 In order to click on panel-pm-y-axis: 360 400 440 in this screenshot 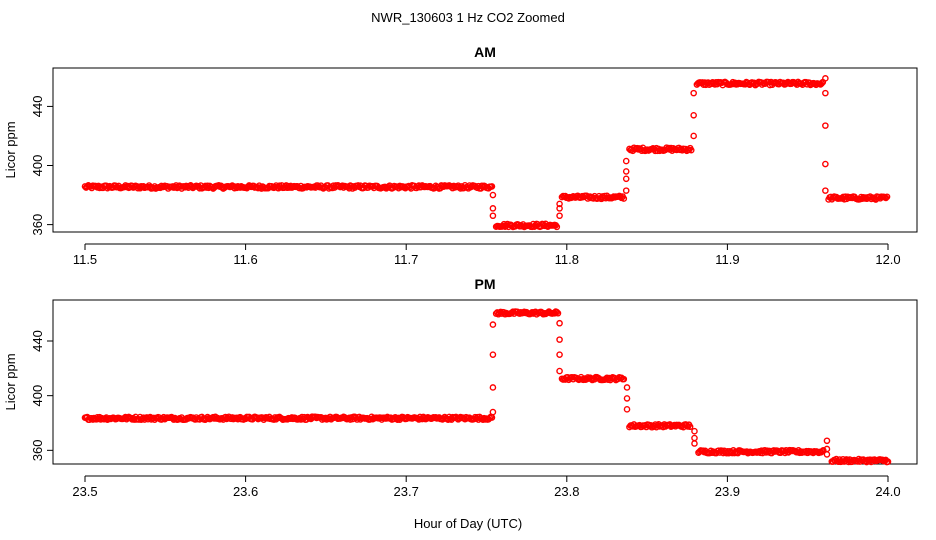, I will do `click(42, 395)`.